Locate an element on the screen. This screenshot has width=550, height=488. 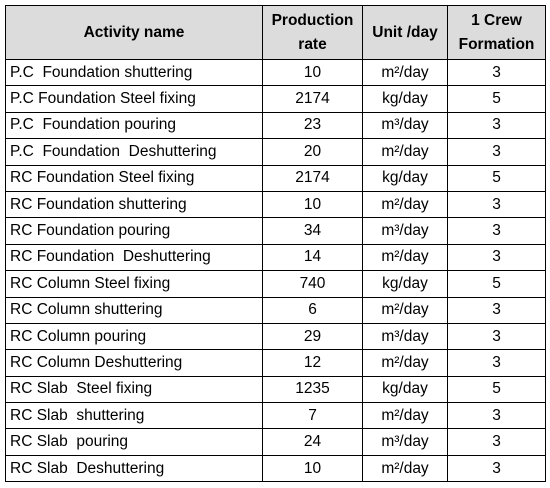
table-cell: RC Column Steel fixing is located at coordinates (134, 284).